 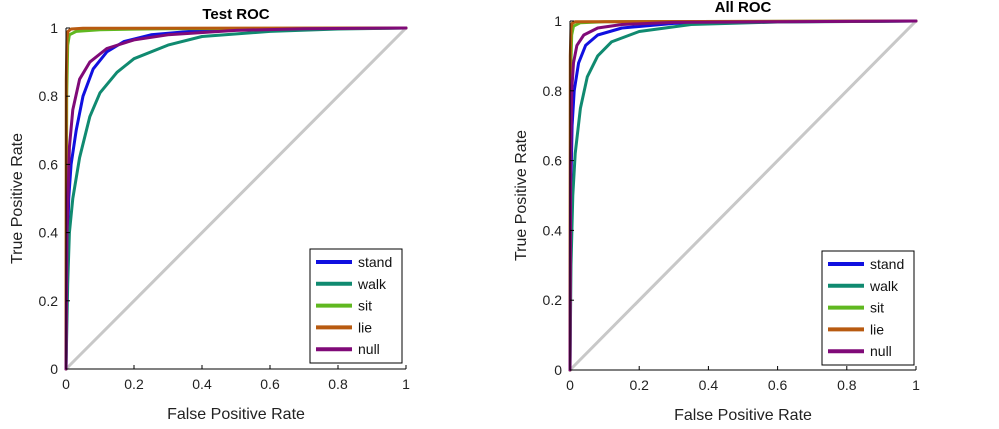 What do you see at coordinates (743, 8) in the screenshot?
I see `chart-title: All ROC` at bounding box center [743, 8].